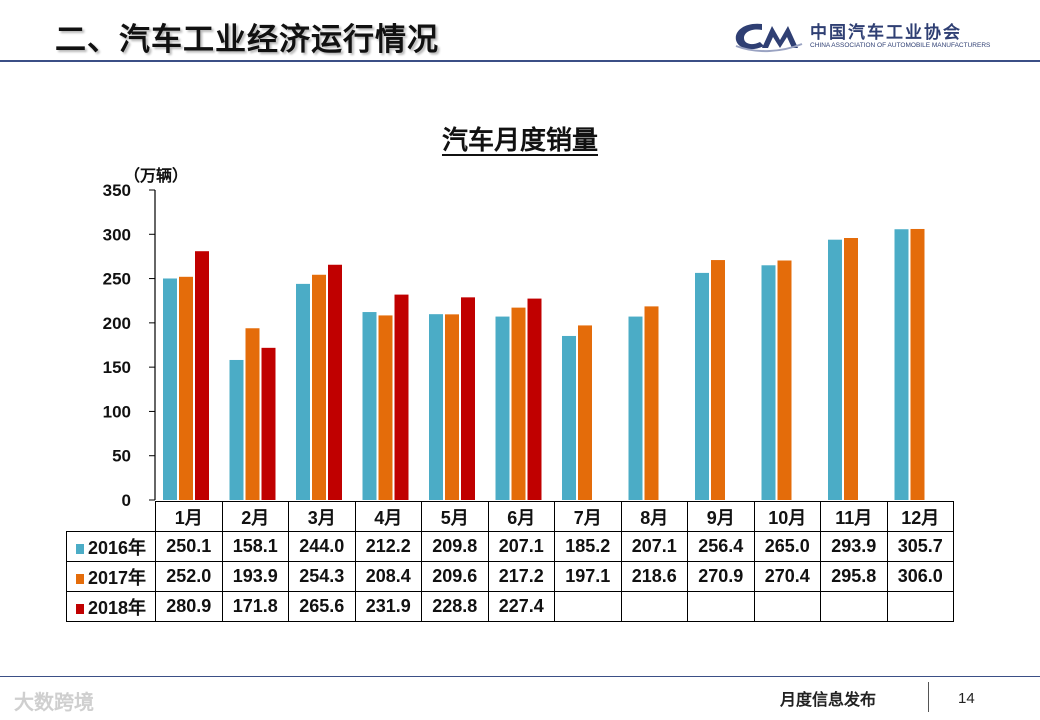 Image resolution: width=1040 pixels, height=720 pixels. What do you see at coordinates (189, 606) in the screenshot?
I see `data-label: 280.9` at bounding box center [189, 606].